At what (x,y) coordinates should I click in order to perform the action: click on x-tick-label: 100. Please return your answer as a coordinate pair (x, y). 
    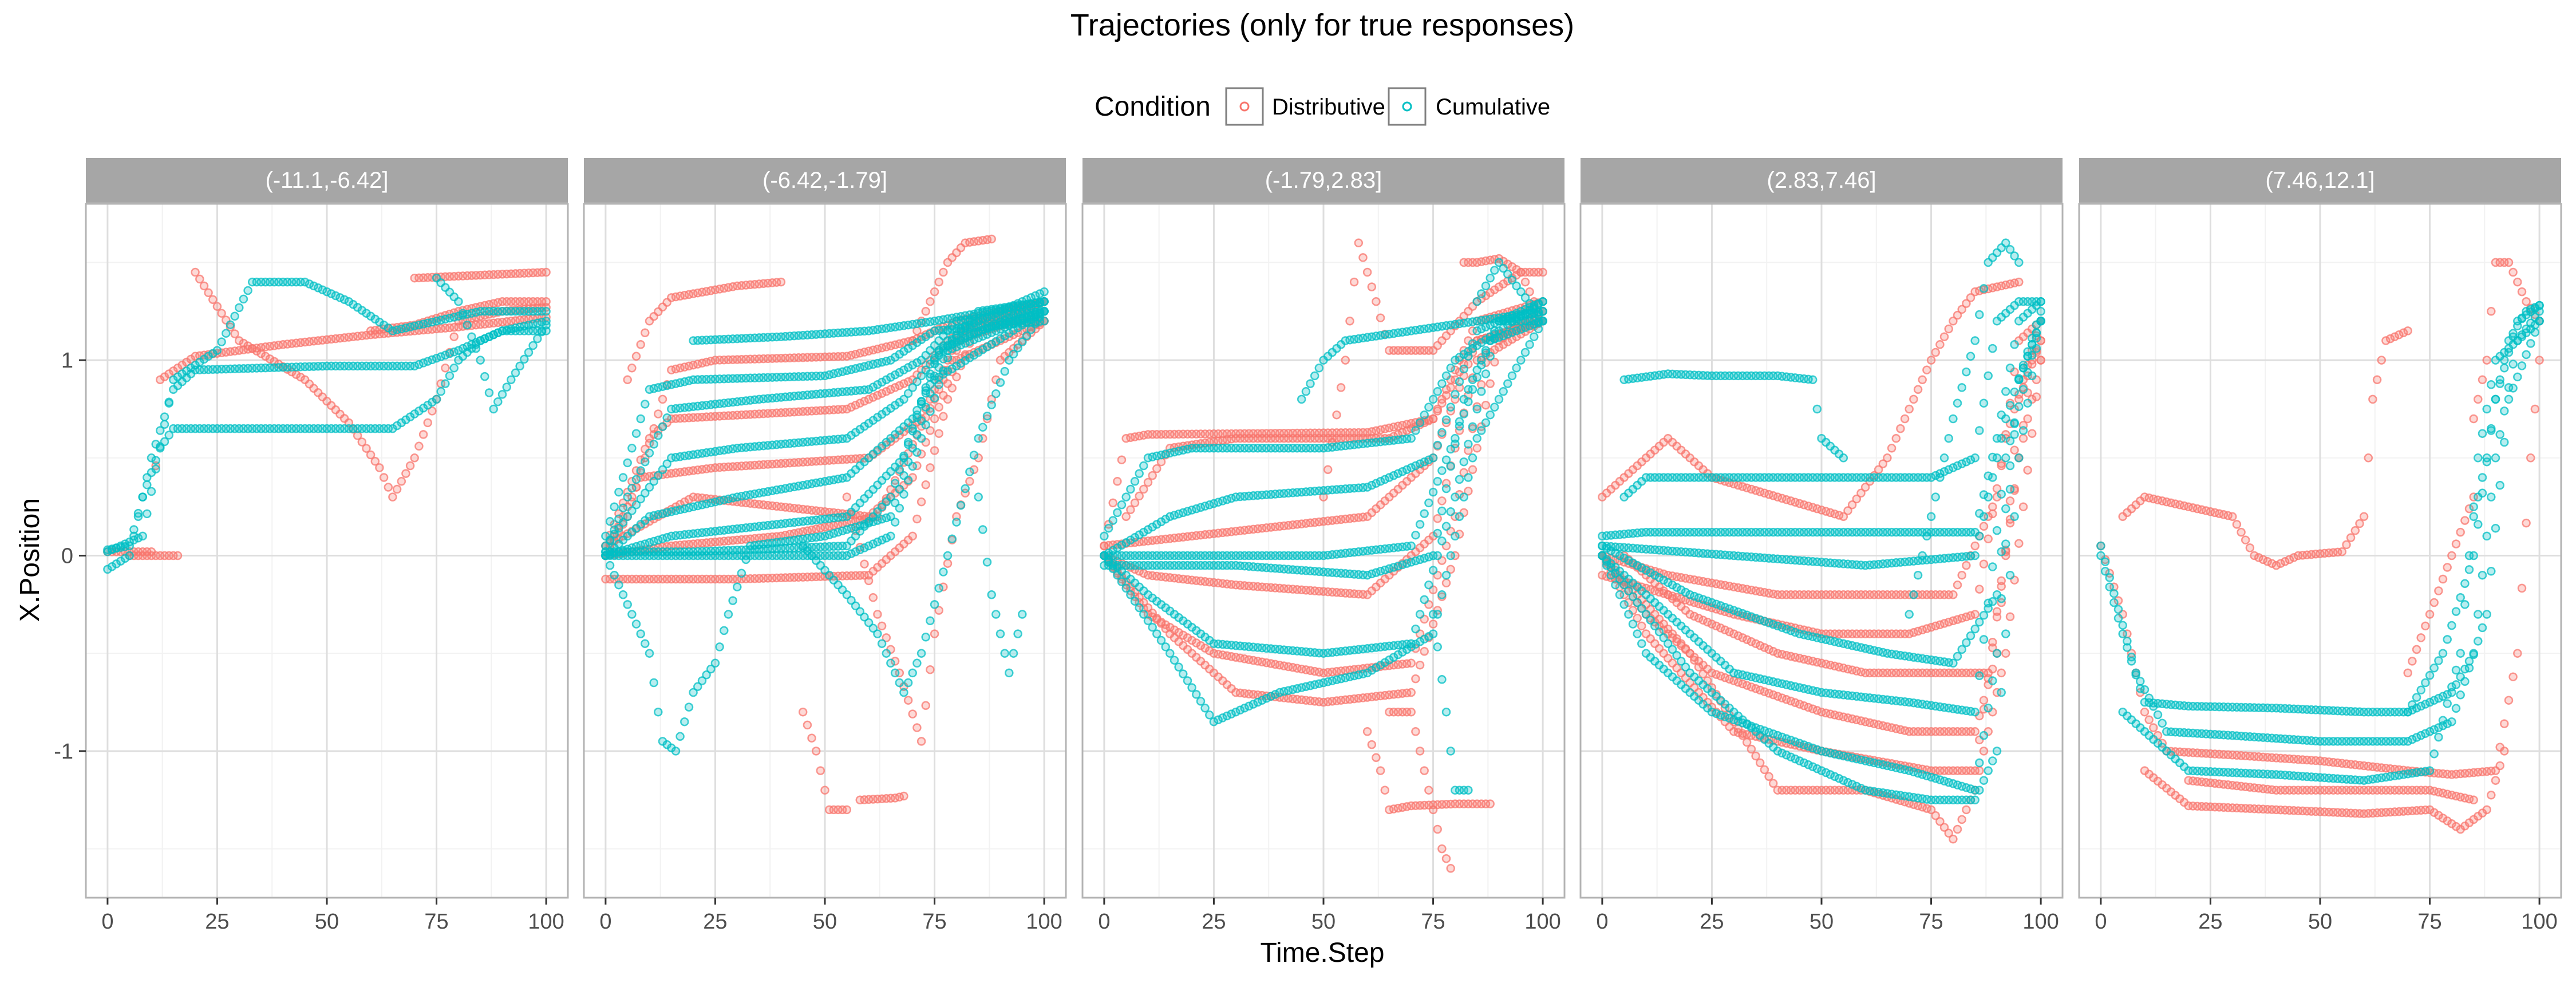
    Looking at the image, I should click on (546, 922).